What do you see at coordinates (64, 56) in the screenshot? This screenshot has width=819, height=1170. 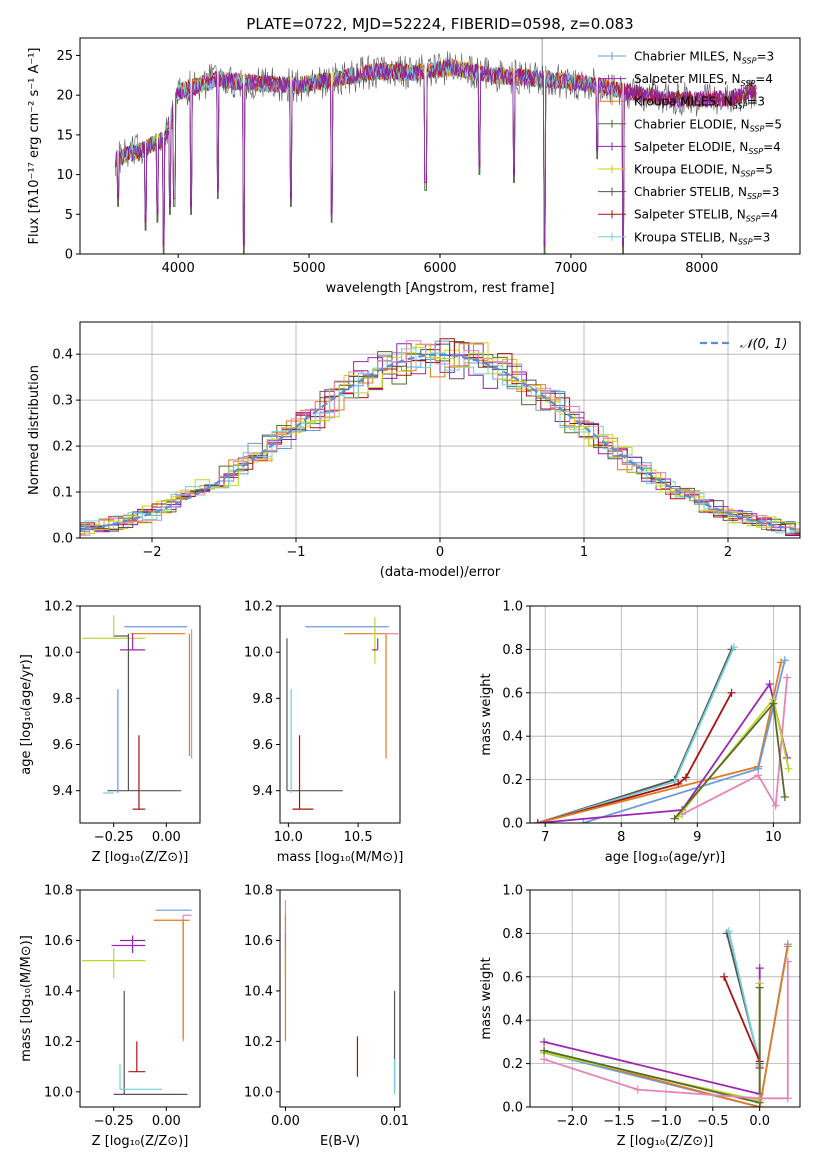 I see `y-tick-label: 25` at bounding box center [64, 56].